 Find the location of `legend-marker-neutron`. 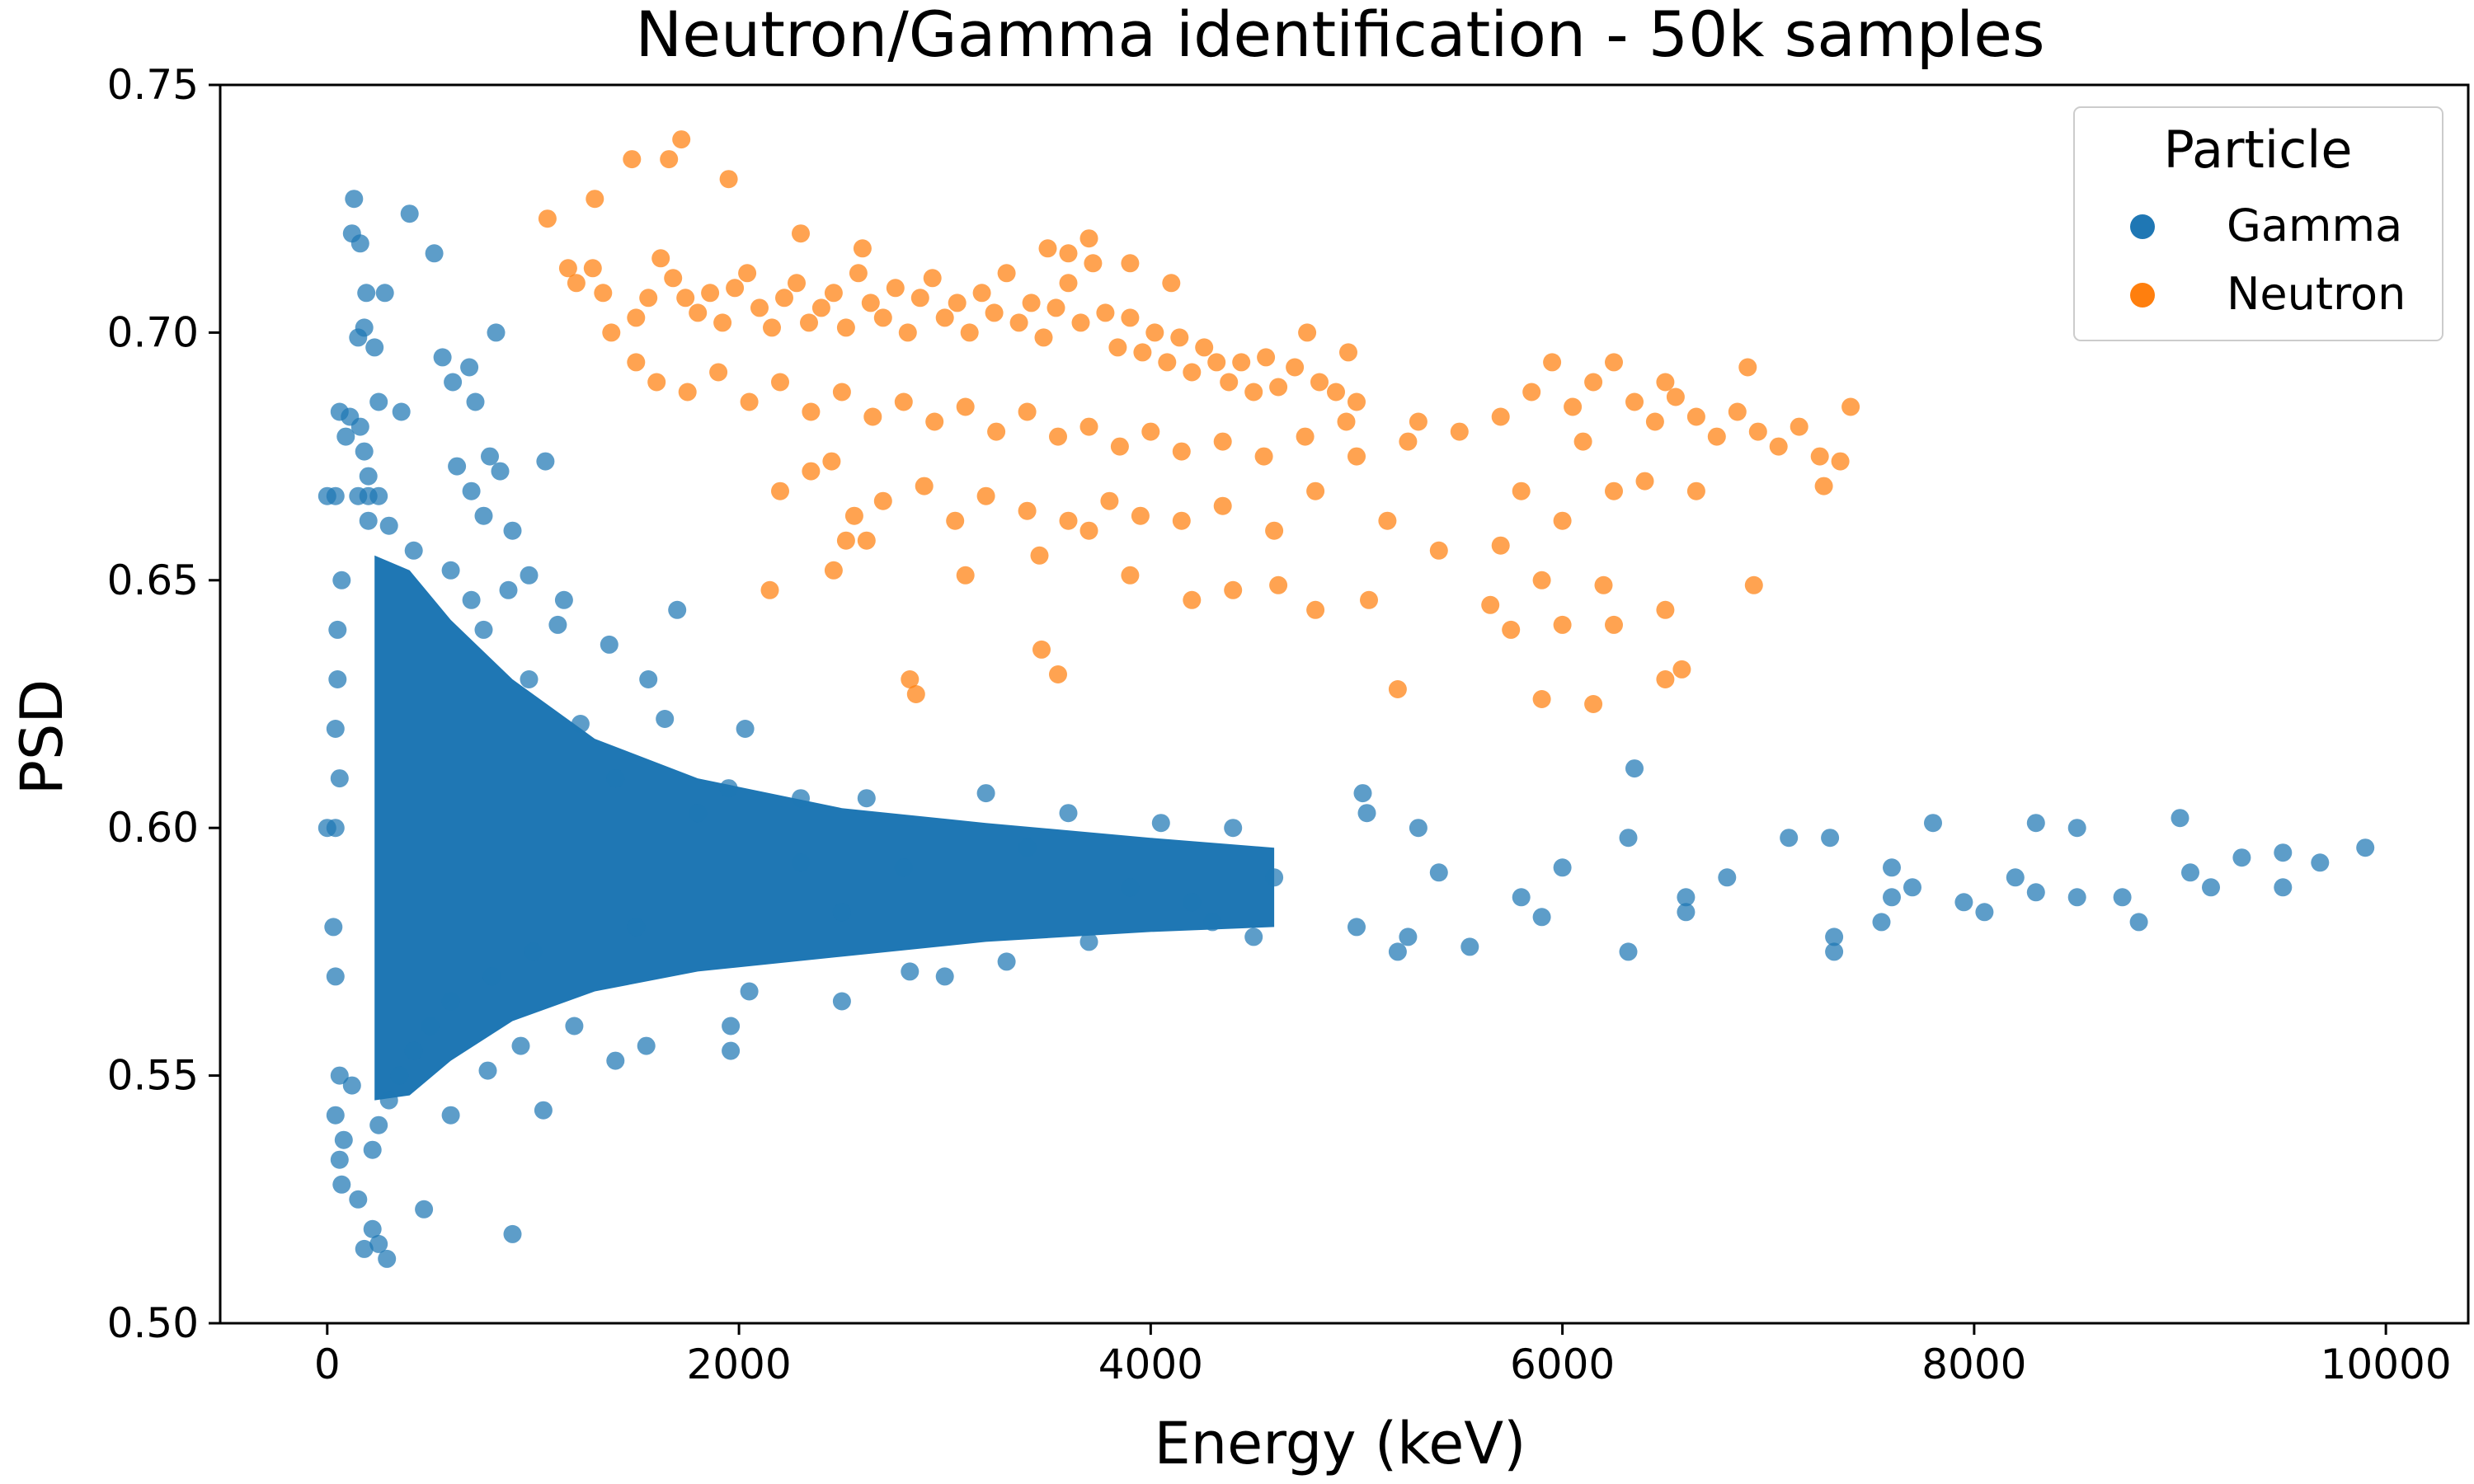

legend-marker-neutron is located at coordinates (2142, 295).